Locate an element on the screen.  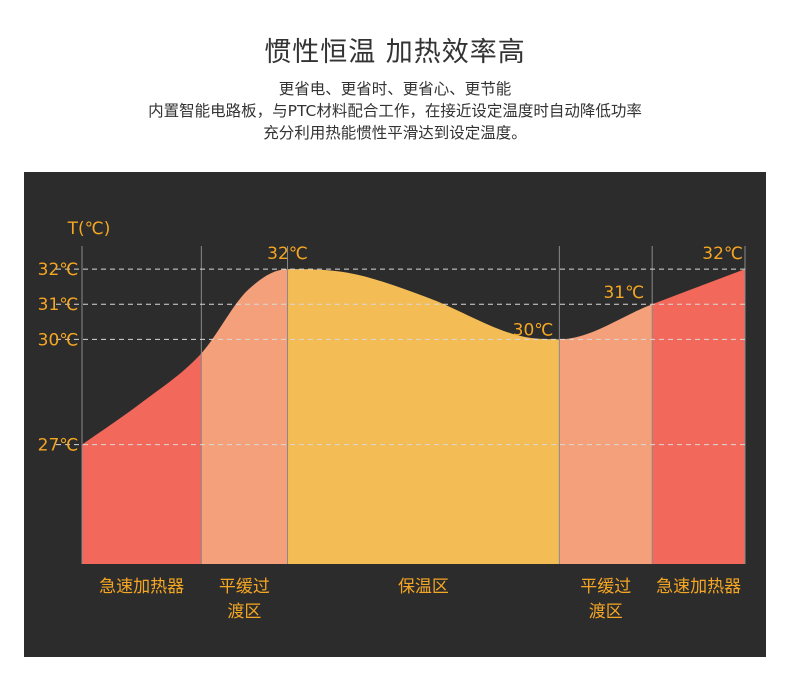
description-line: 充分利用热能惯性平滑达到设定温度。 is located at coordinates (395, 133).